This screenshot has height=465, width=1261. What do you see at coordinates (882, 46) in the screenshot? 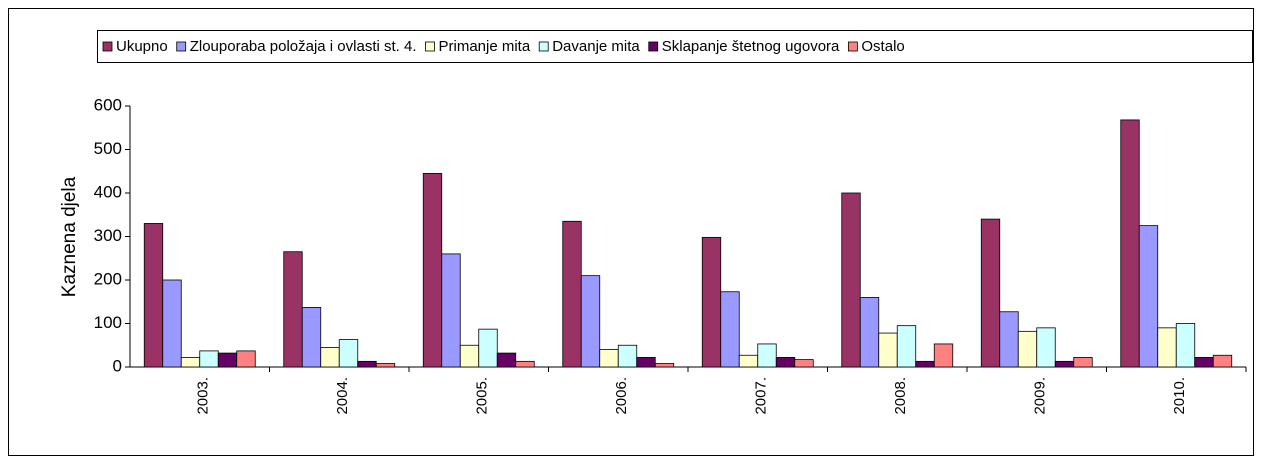
I see `legend-label: Ostalo` at bounding box center [882, 46].